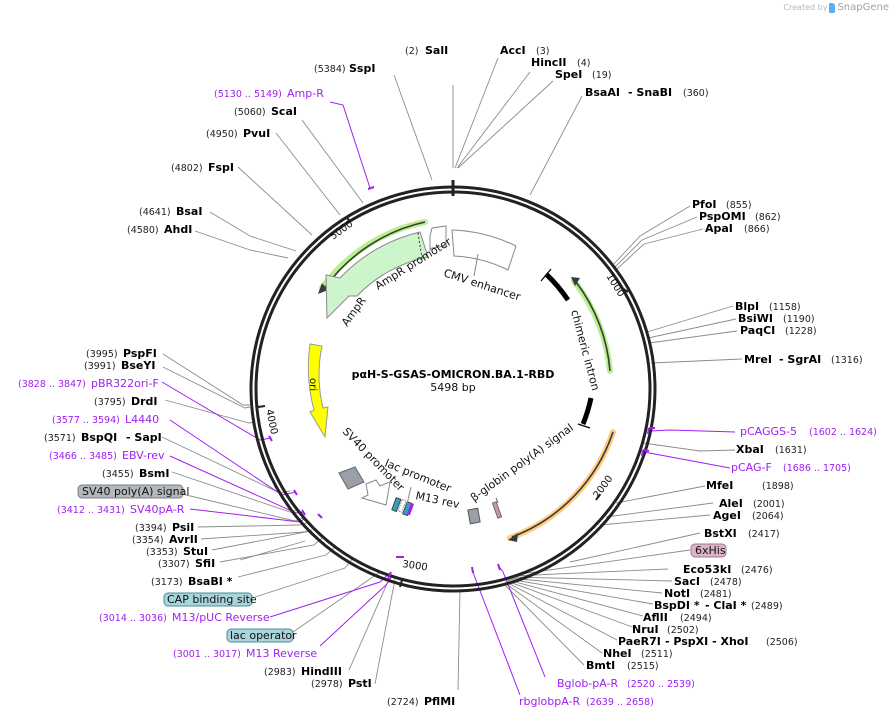  What do you see at coordinates (221, 617) in the screenshot?
I see `primer-m13-puc-reverse: M13/pUC Reverse` at bounding box center [221, 617].